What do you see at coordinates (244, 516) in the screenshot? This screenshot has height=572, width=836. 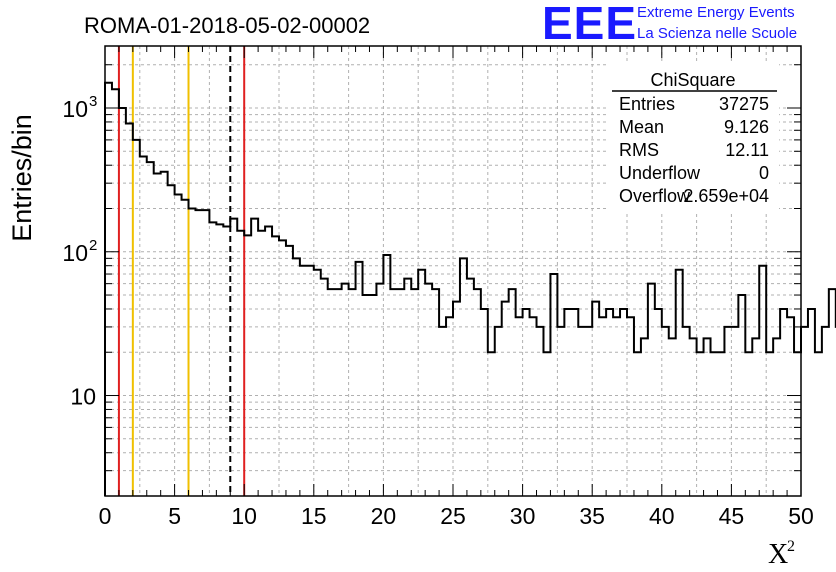 I see `x-tick-label: 10` at bounding box center [244, 516].